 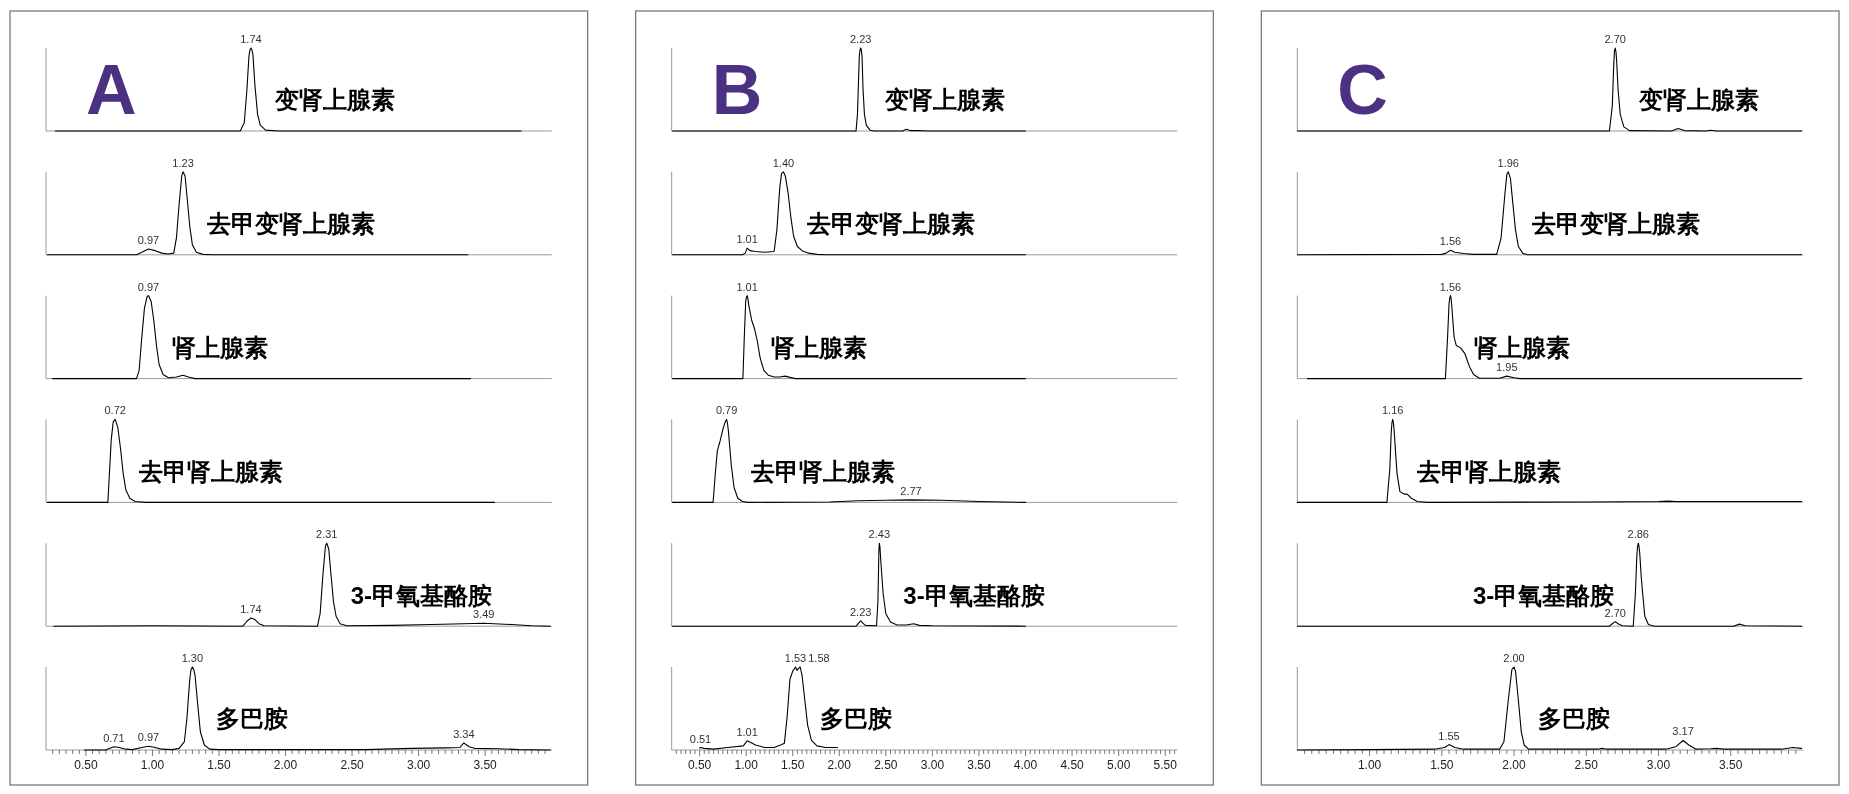 What do you see at coordinates (737, 90) in the screenshot?
I see `chart-title: B` at bounding box center [737, 90].